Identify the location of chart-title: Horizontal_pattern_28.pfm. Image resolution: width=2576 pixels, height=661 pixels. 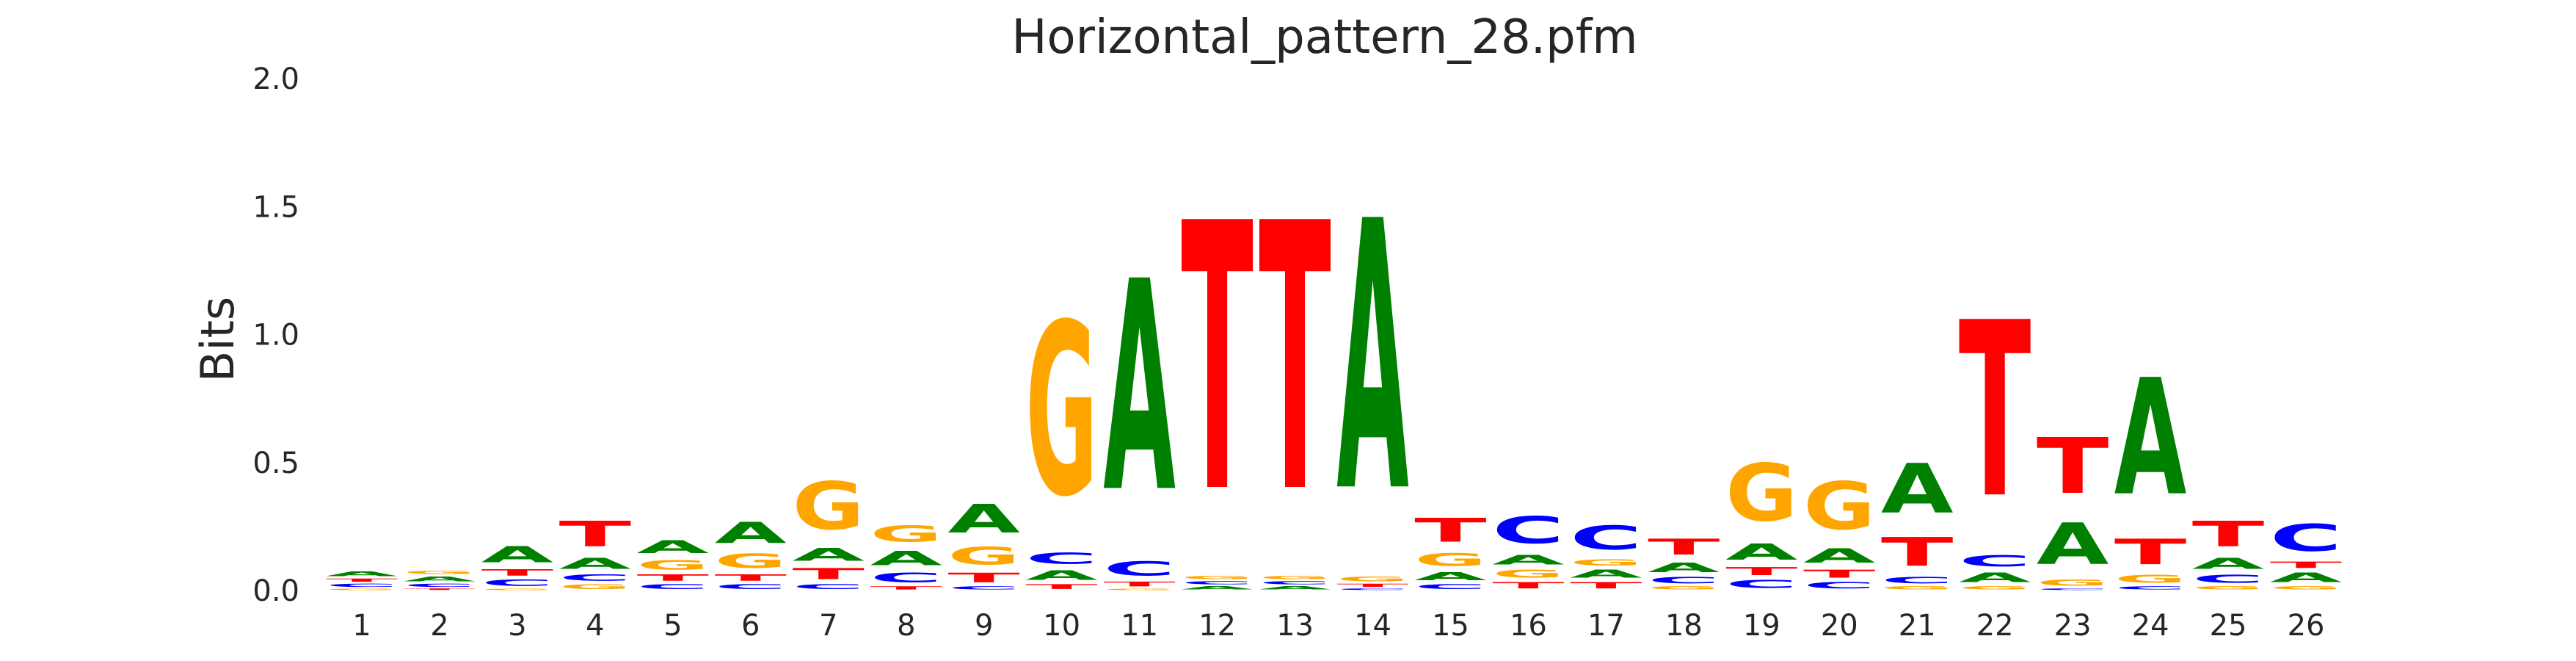
(1324, 37).